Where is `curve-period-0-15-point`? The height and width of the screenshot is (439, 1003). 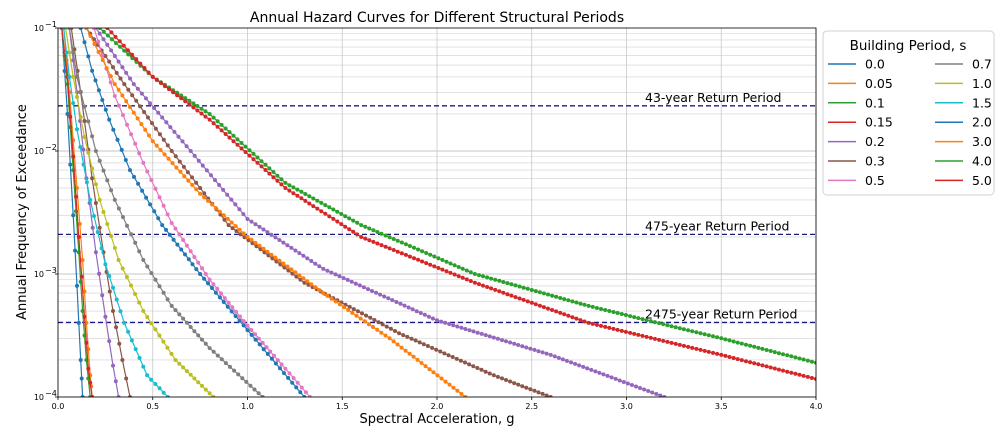 curve-period-0-15-point is located at coordinates (88, 368).